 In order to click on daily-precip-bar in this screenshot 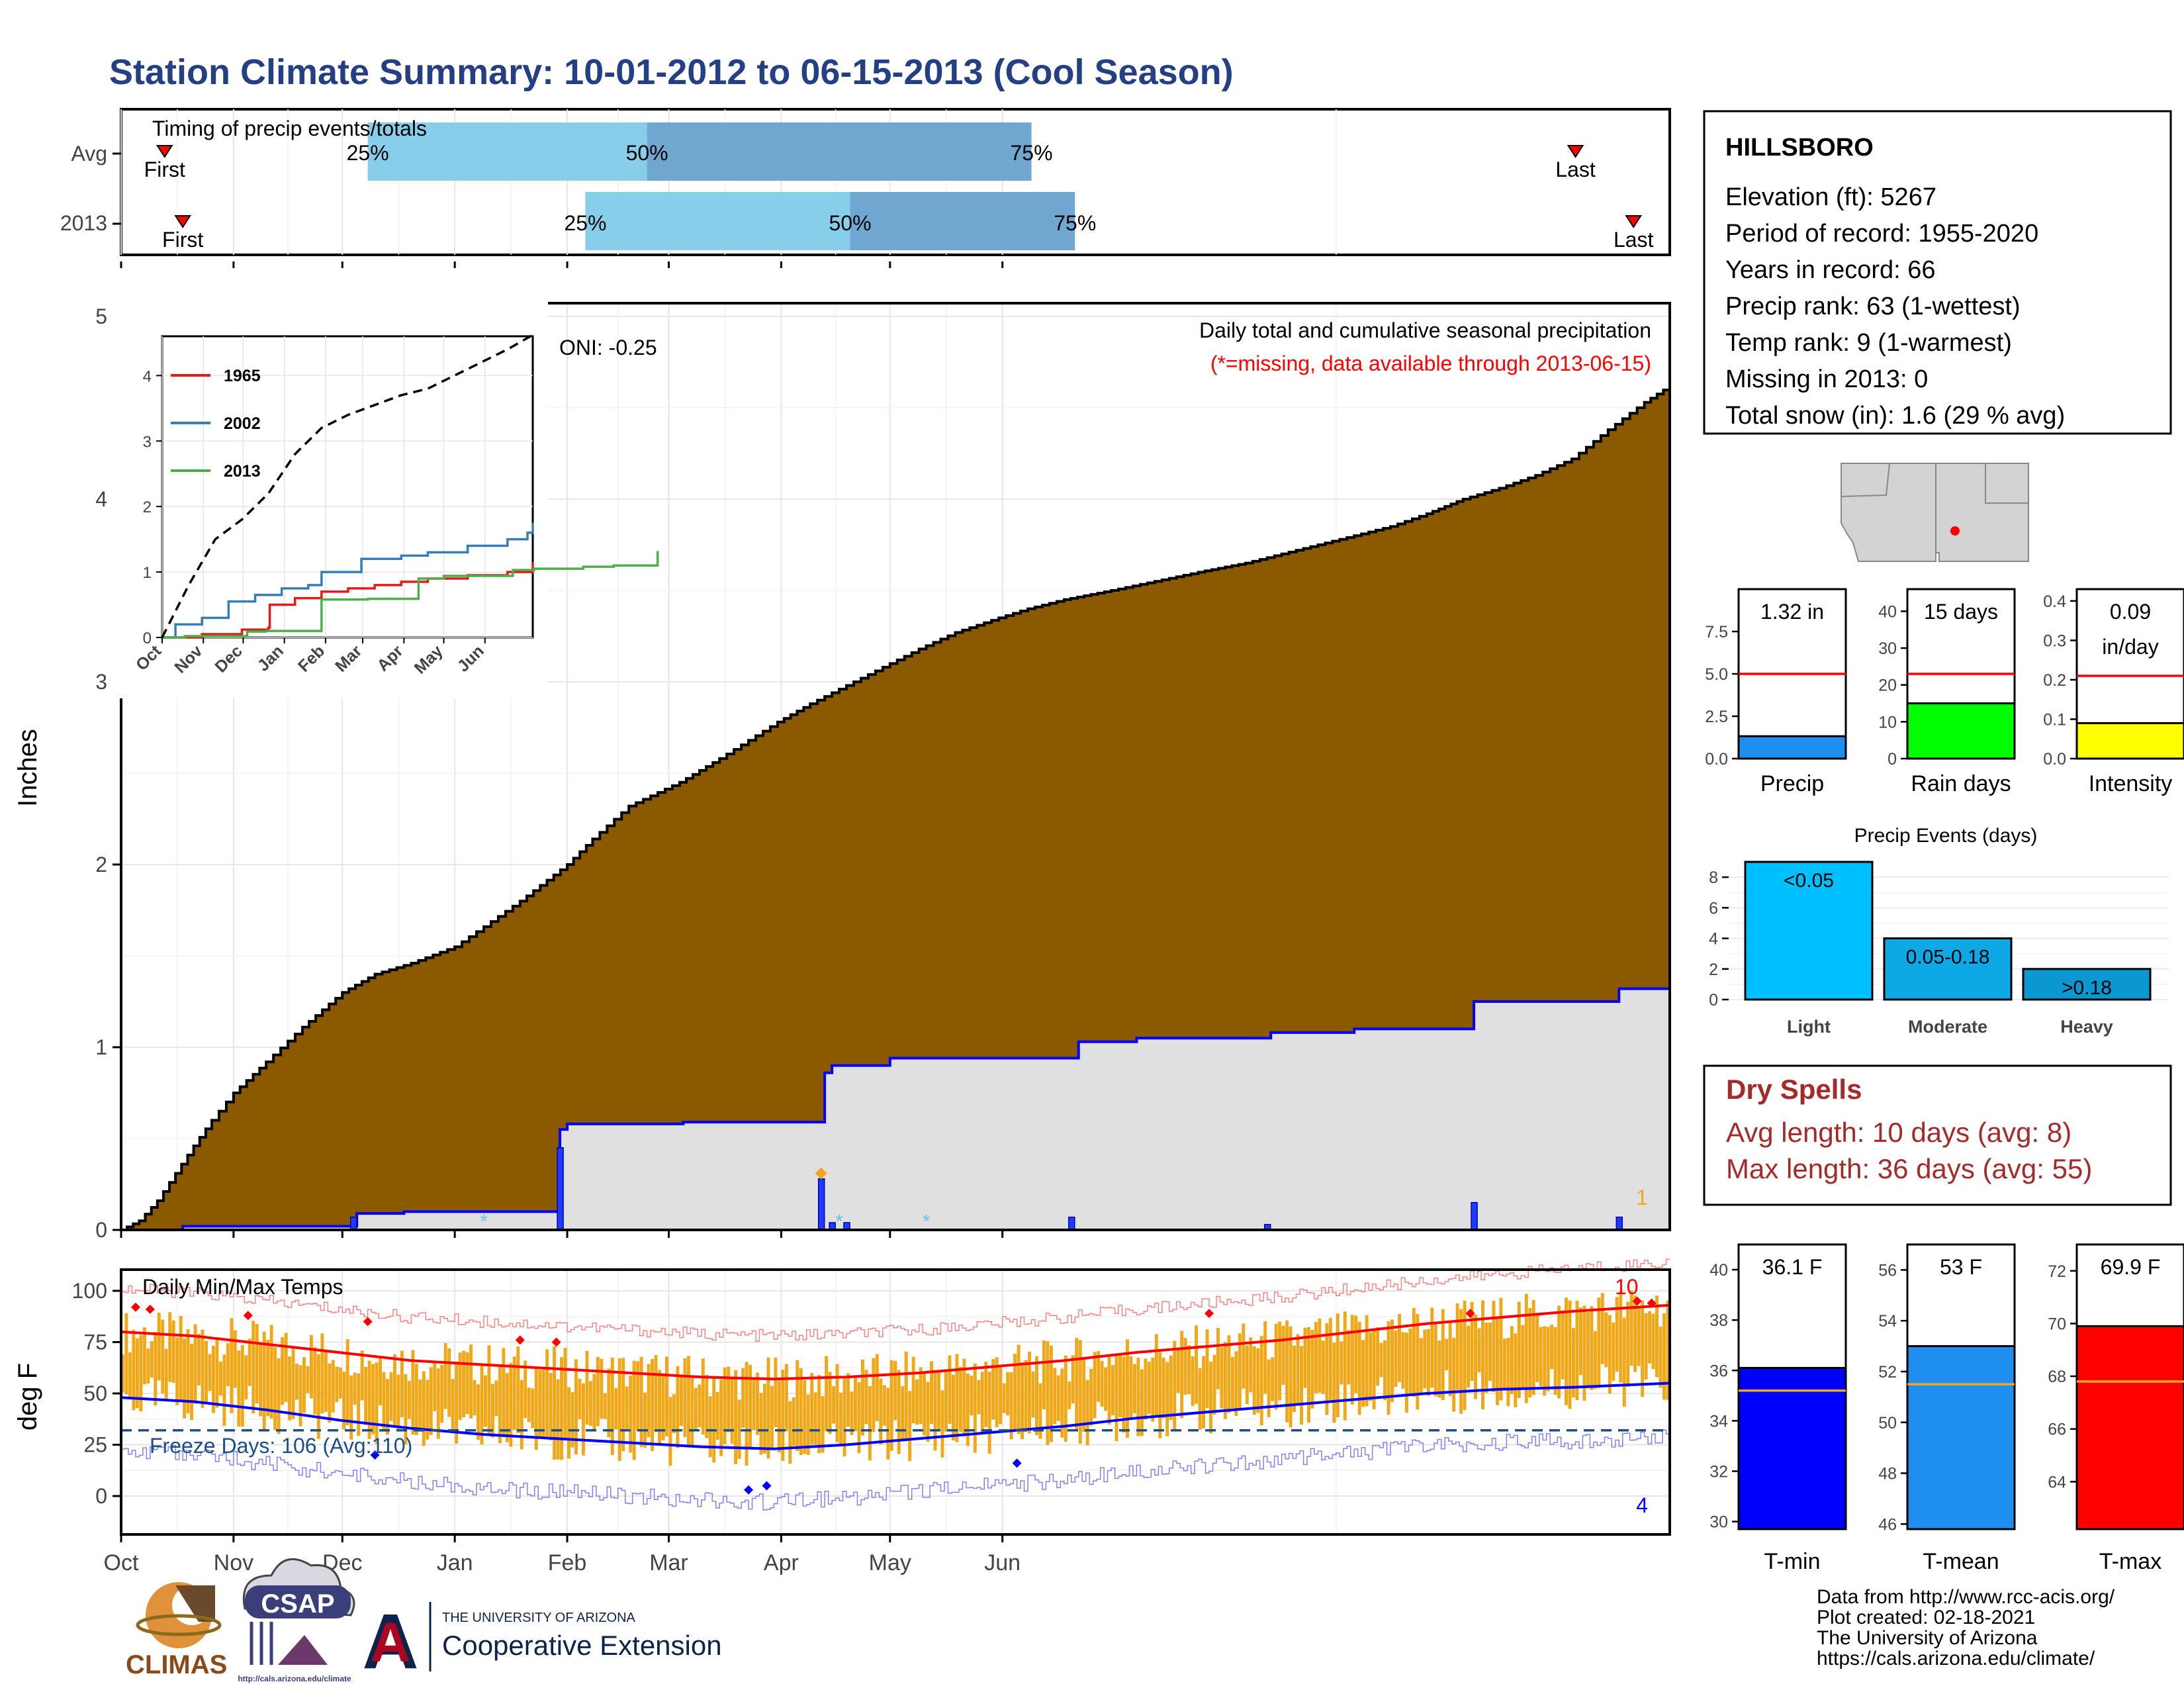, I will do `click(560, 1189)`.